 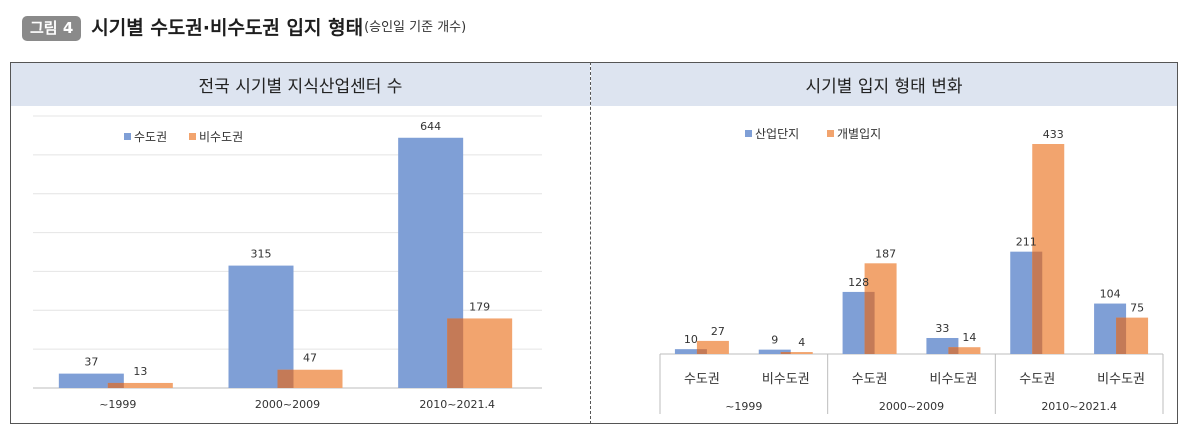 I want to click on data-label: 104, so click(x=1110, y=294).